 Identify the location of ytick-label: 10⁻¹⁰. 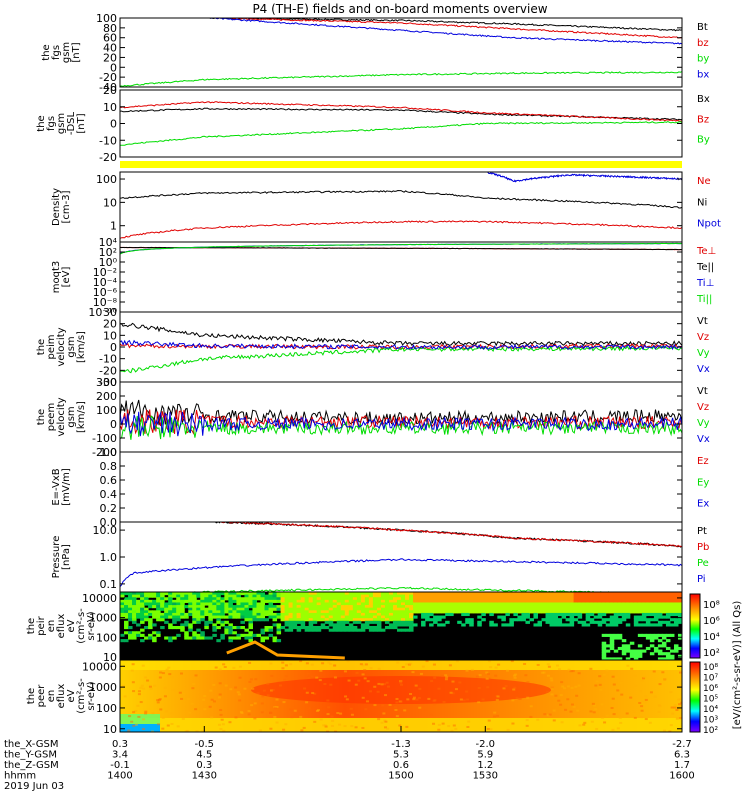
(102, 312).